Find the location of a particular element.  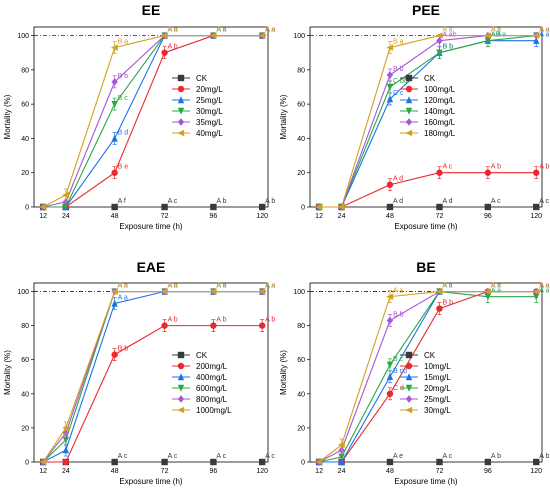

x-tick-label: 12 is located at coordinates (319, 216).